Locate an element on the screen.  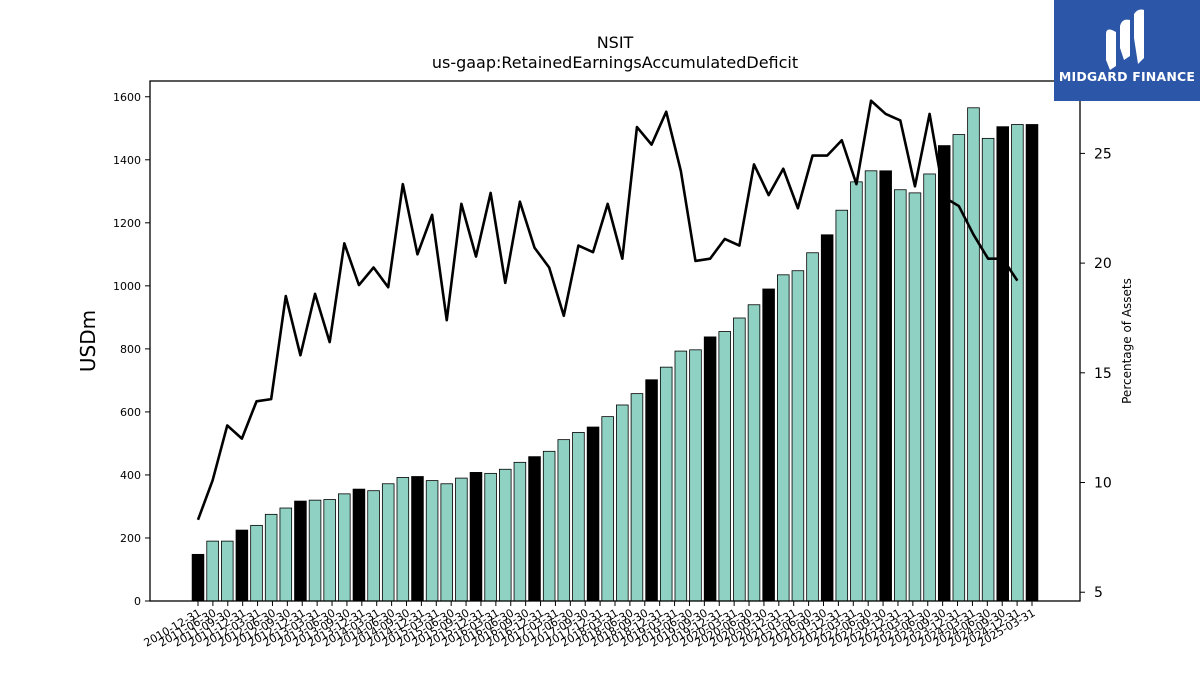
y-tick-label: 200 is located at coordinates (130, 538).